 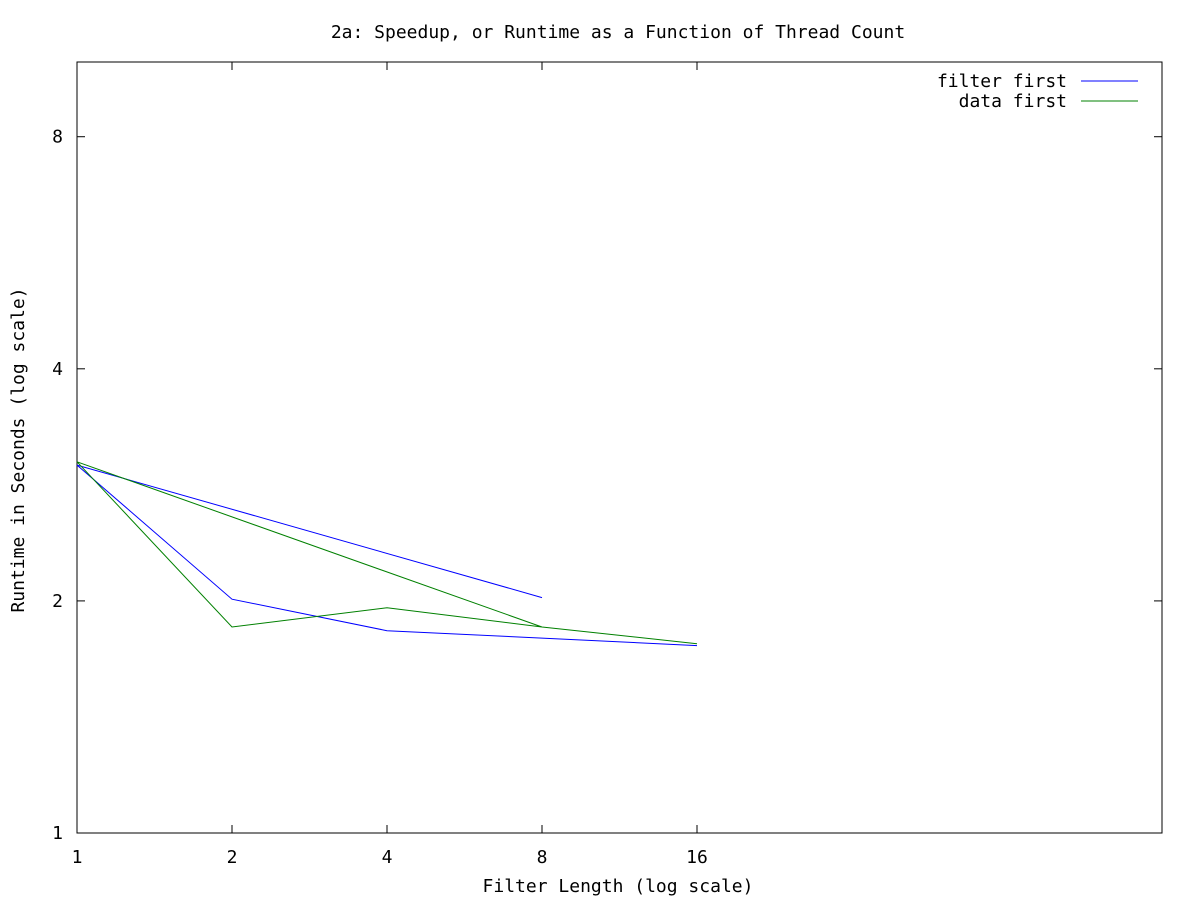 What do you see at coordinates (1013, 101) in the screenshot?
I see `legend-label-data-first: data first` at bounding box center [1013, 101].